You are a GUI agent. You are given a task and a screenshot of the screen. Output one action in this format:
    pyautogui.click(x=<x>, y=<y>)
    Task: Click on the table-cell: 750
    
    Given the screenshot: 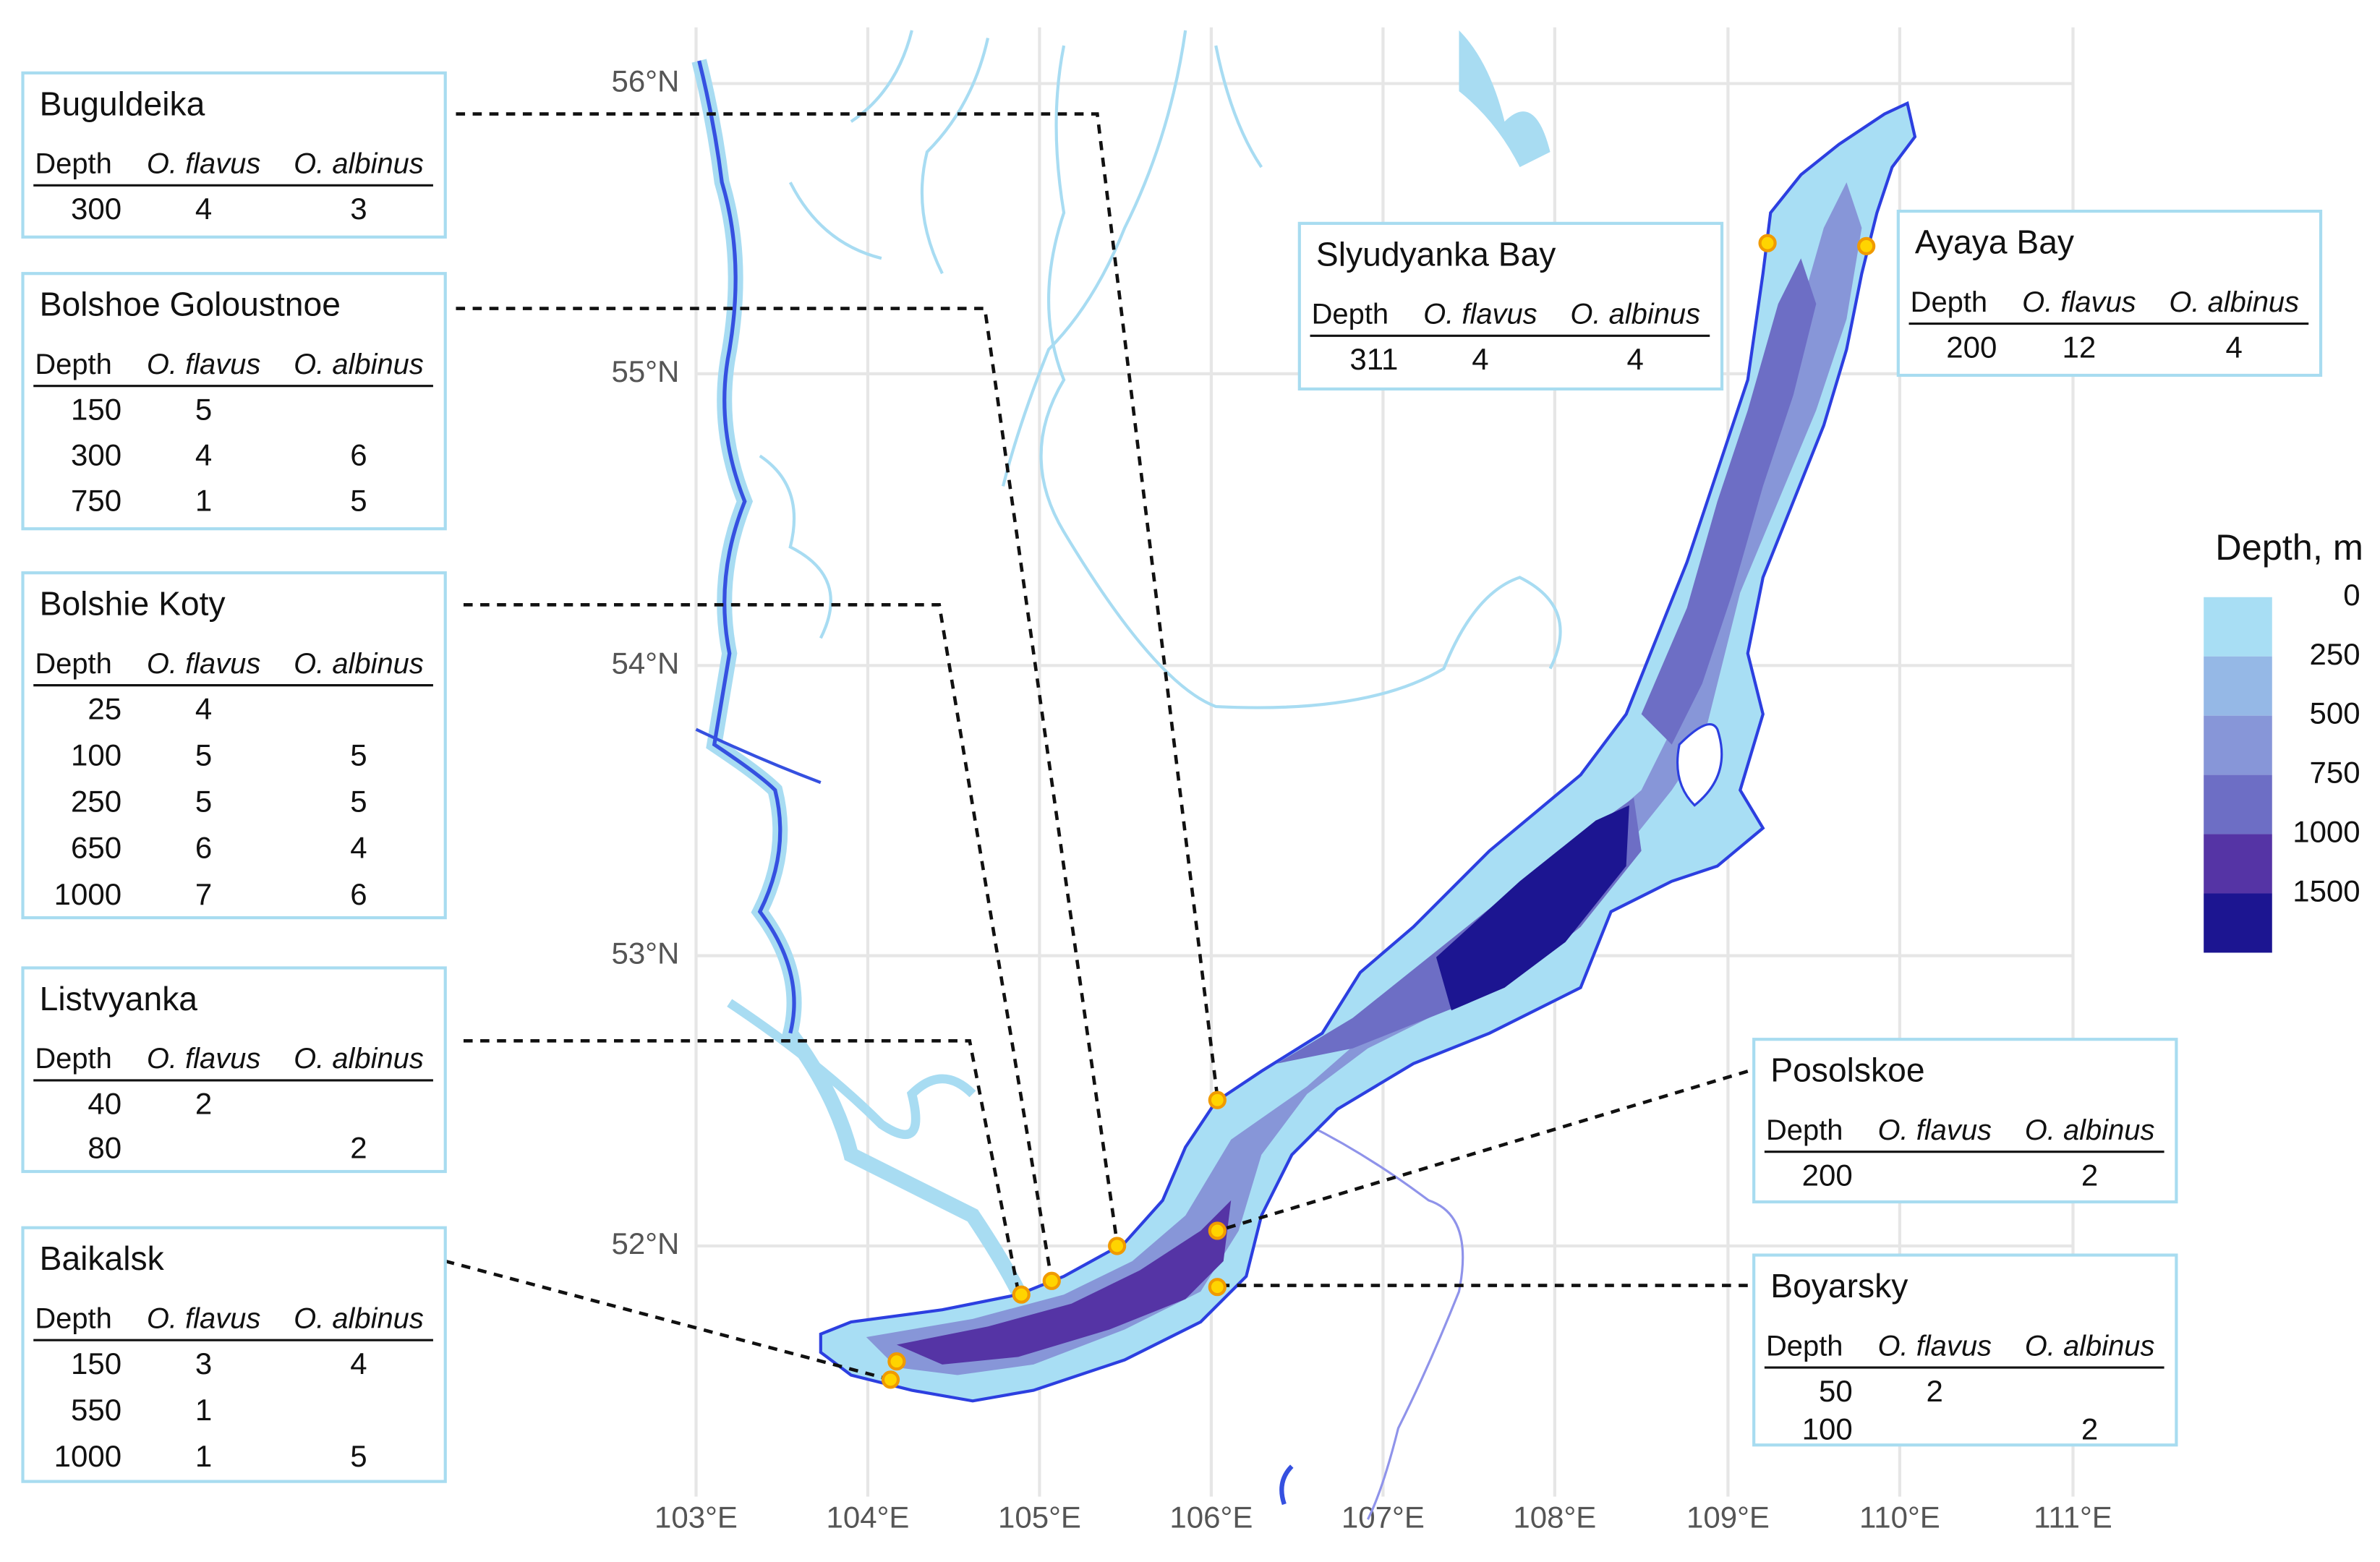 What is the action you would take?
    pyautogui.click(x=96, y=501)
    